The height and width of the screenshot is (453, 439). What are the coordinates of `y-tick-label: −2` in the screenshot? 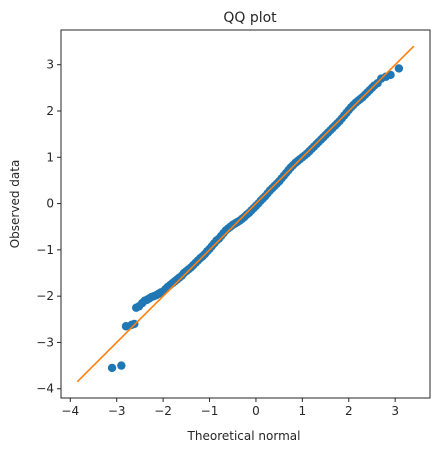 It's located at (45, 296).